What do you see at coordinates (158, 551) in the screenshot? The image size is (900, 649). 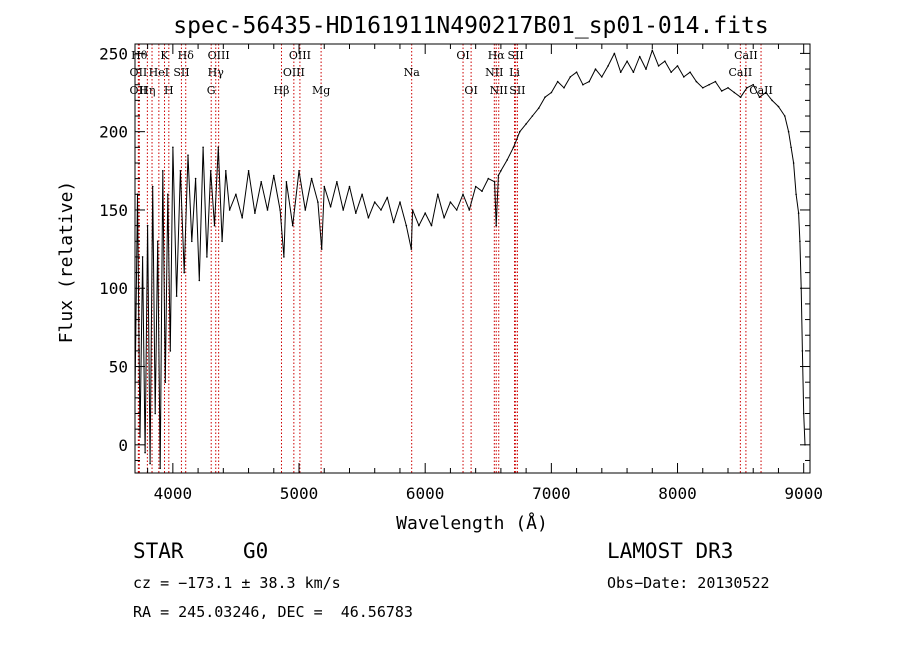 I see `object-class: STAR` at bounding box center [158, 551].